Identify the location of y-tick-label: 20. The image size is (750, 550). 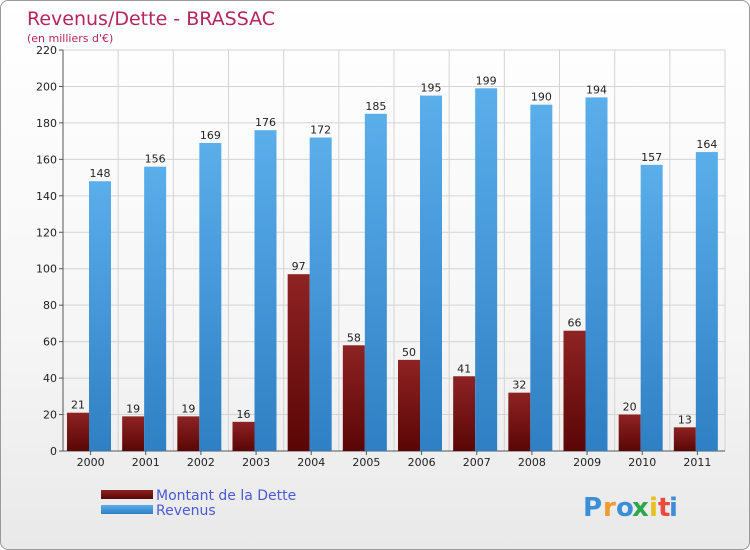
(50, 415).